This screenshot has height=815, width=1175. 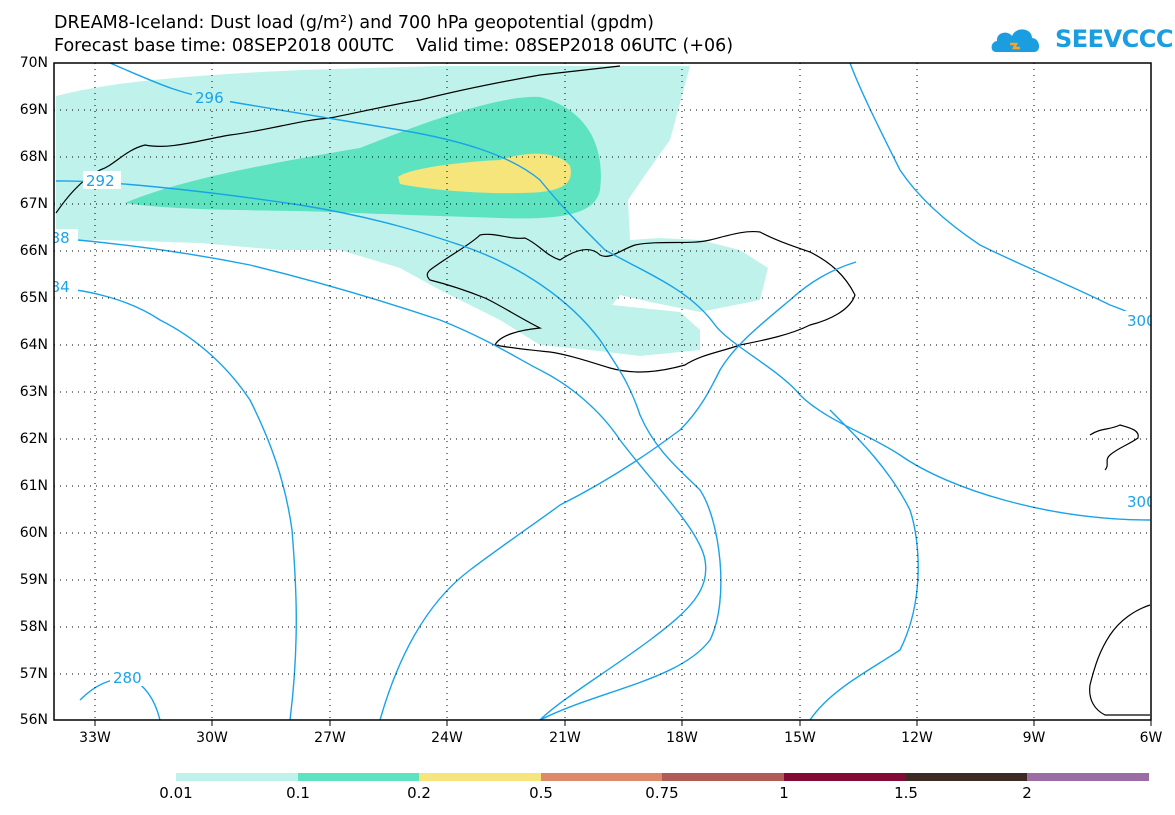 I want to click on colorbar-label-0.01: 0.01, so click(x=176, y=793).